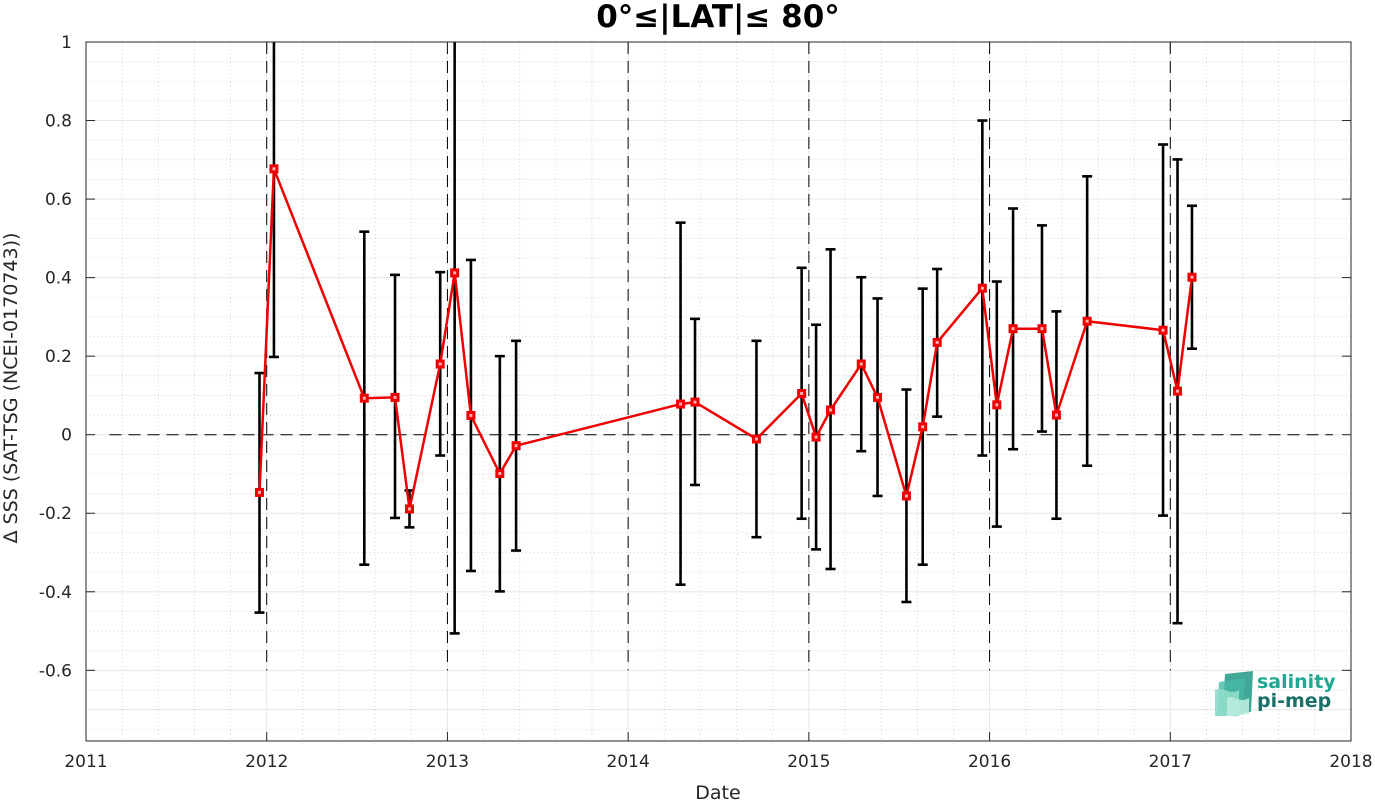  I want to click on y-tick-label: 0.4, so click(58, 279).